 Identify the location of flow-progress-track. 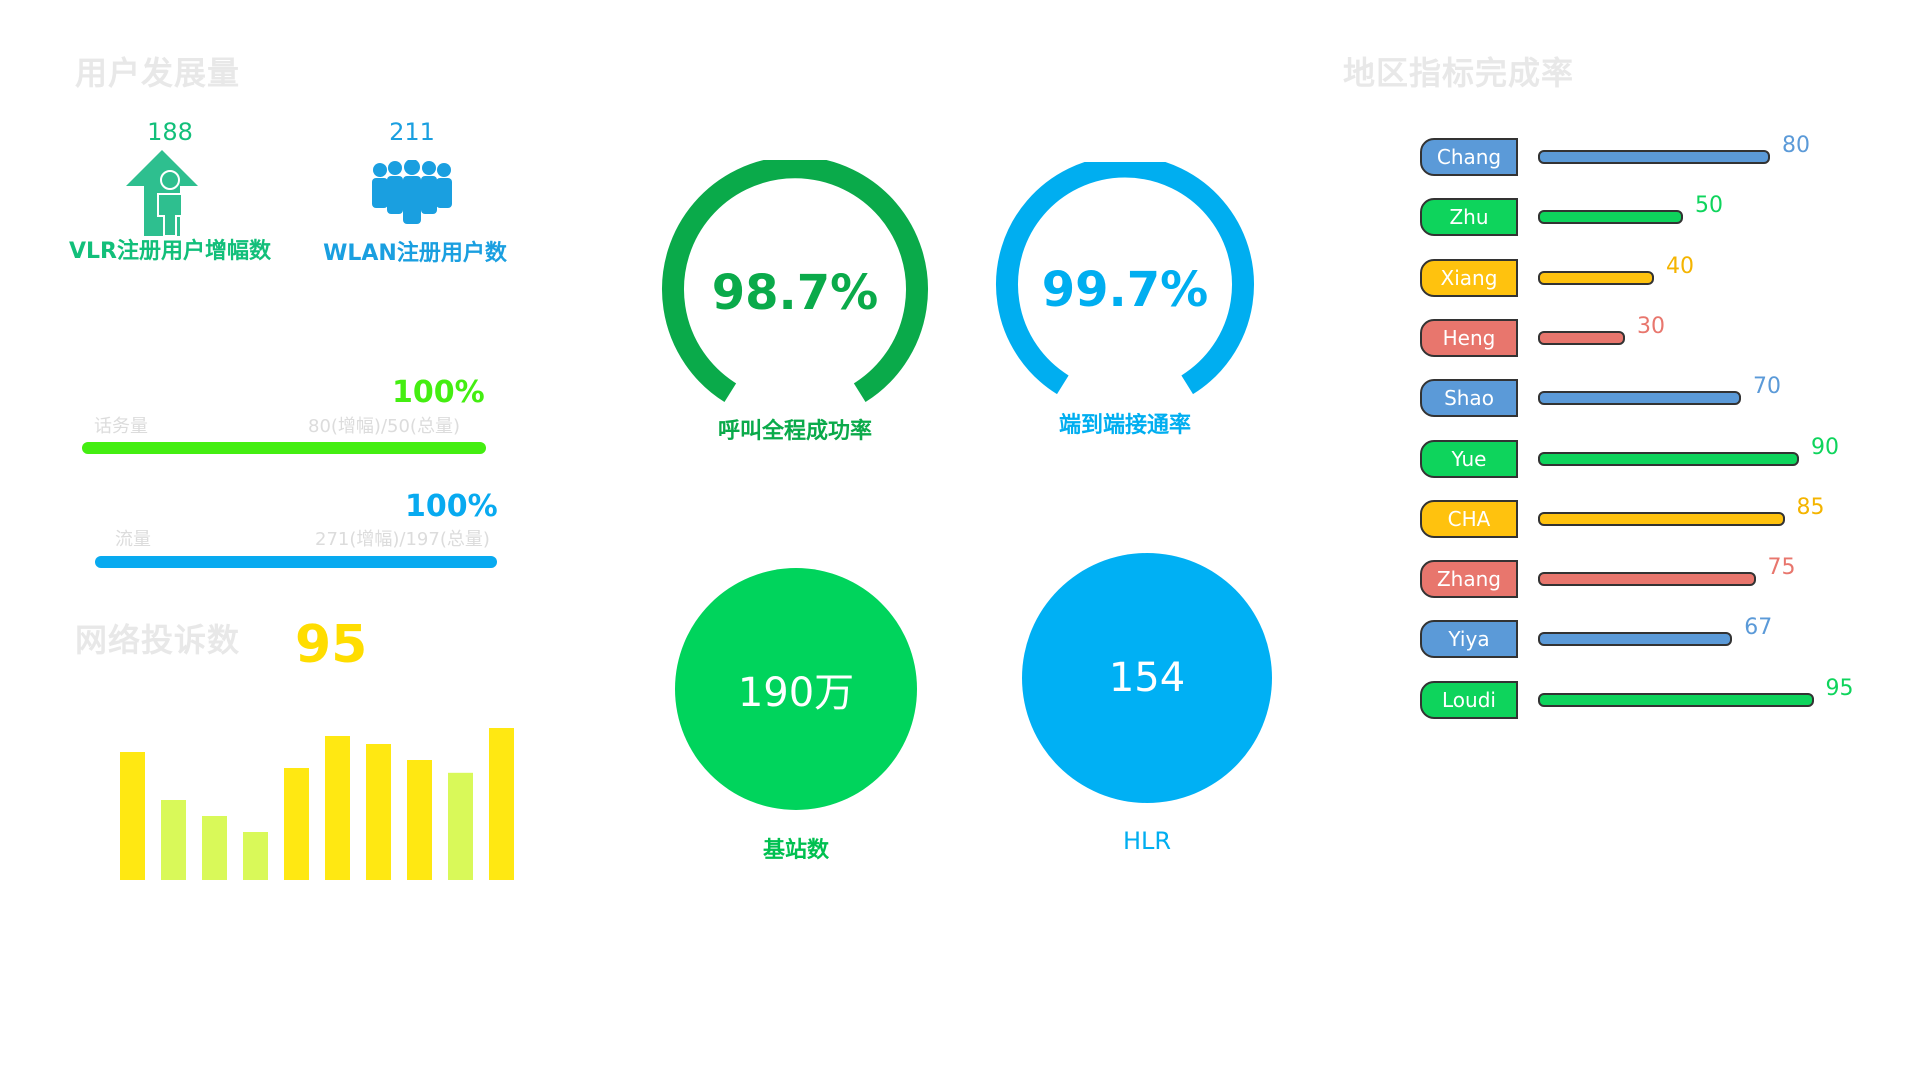
(296, 562).